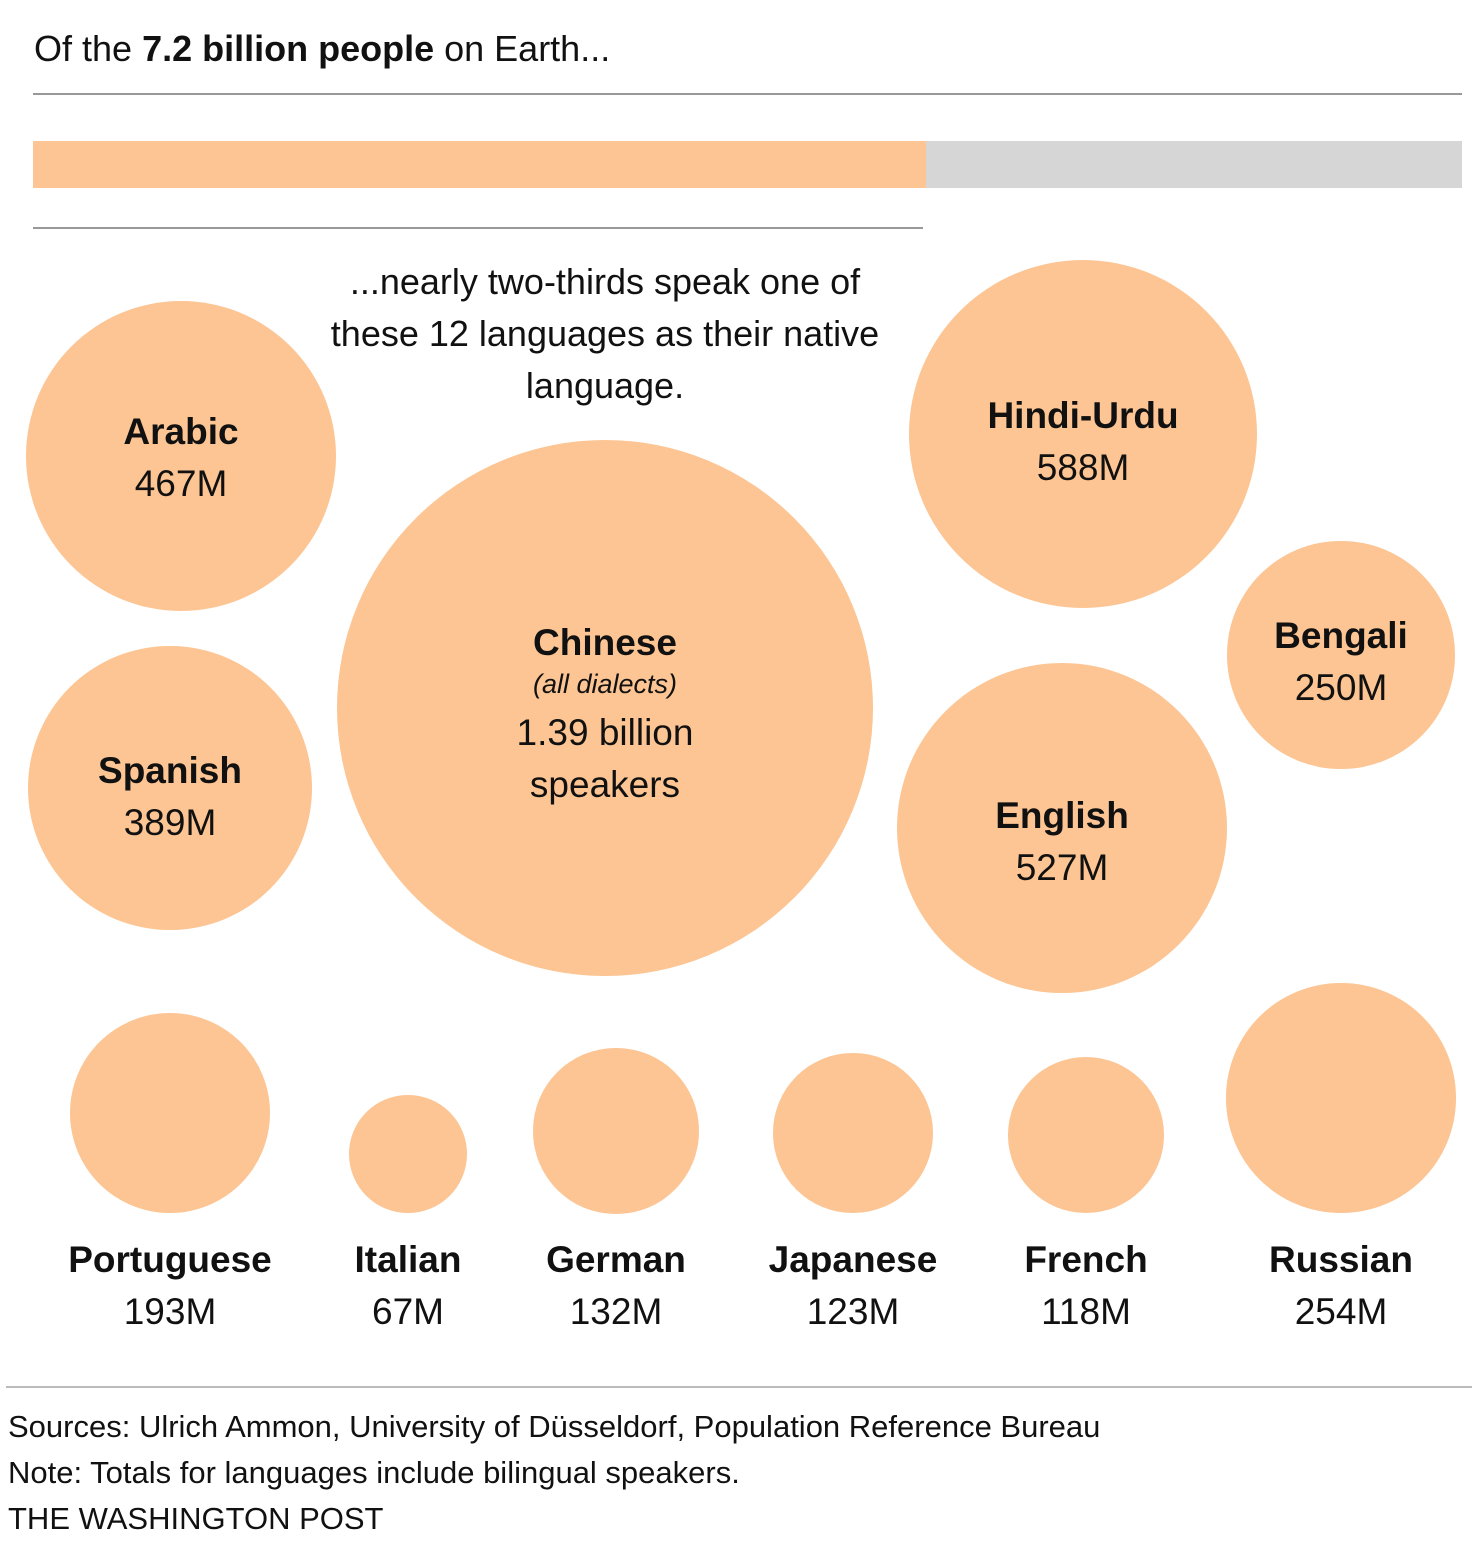 The image size is (1484, 1558). I want to click on bubble-hindi-urdu, so click(1083, 434).